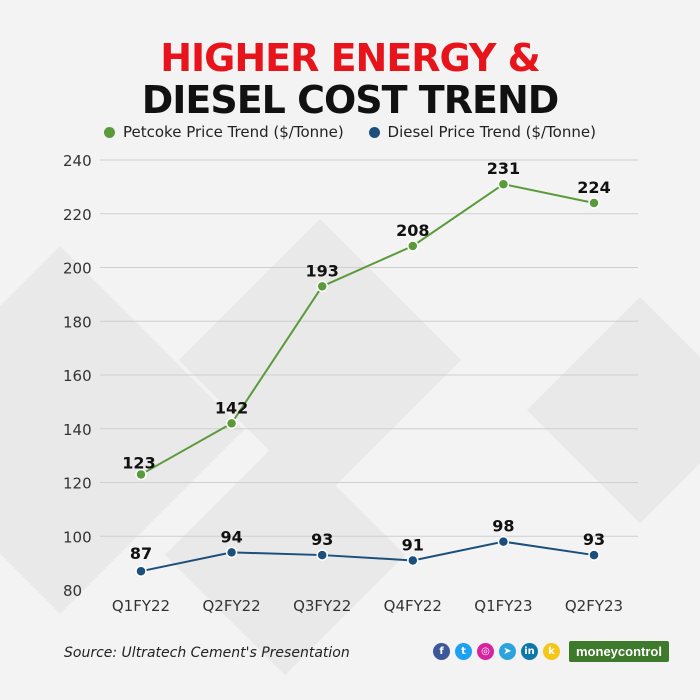 Image resolution: width=700 pixels, height=700 pixels. Describe the element at coordinates (321, 270) in the screenshot. I see `data-label: 193` at that location.